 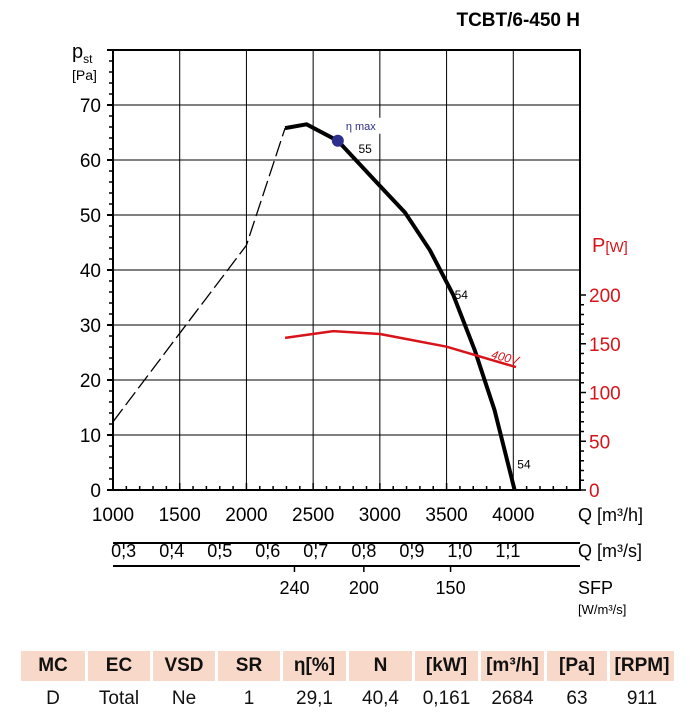 What do you see at coordinates (459, 551) in the screenshot?
I see `x2-tick-label: 1,0` at bounding box center [459, 551].